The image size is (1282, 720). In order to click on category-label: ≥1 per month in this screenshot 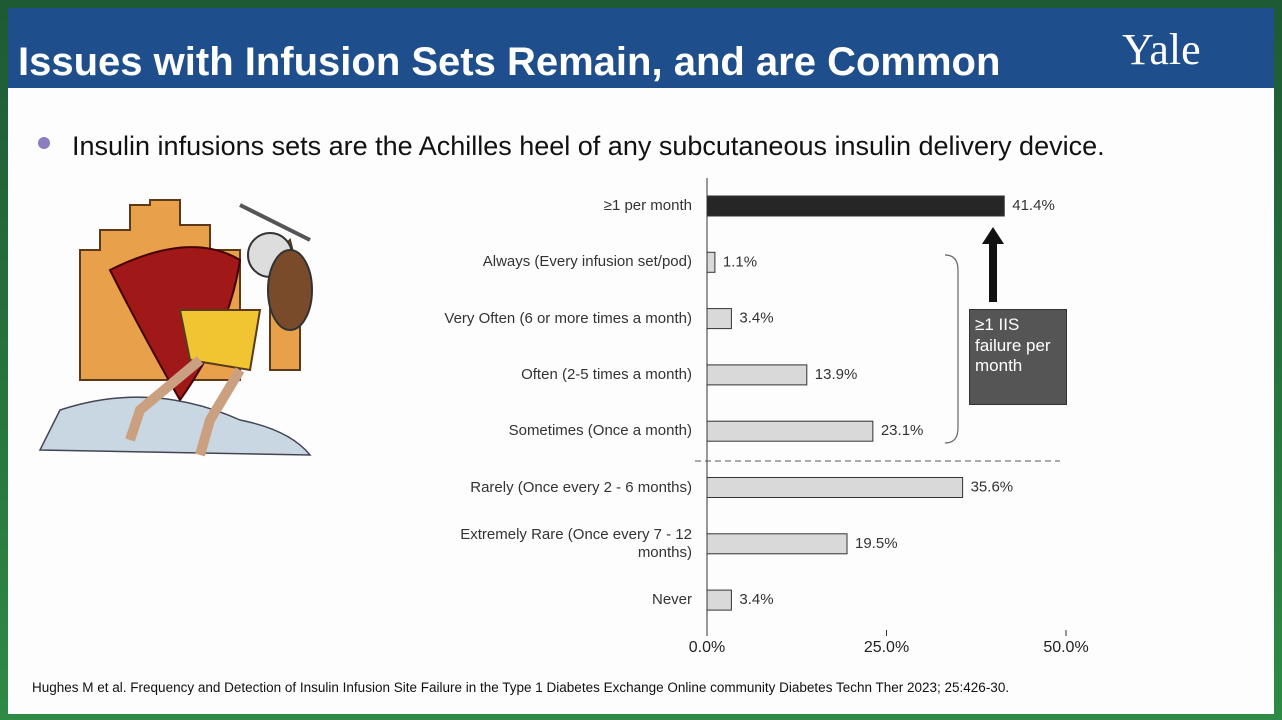, I will do `click(647, 205)`.